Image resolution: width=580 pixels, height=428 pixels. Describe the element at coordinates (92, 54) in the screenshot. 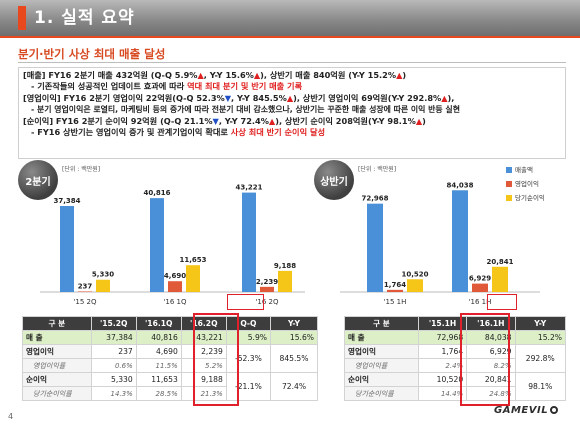

I see `section-subtitle: 분기·반기 사상 최대 매출 달성` at that location.